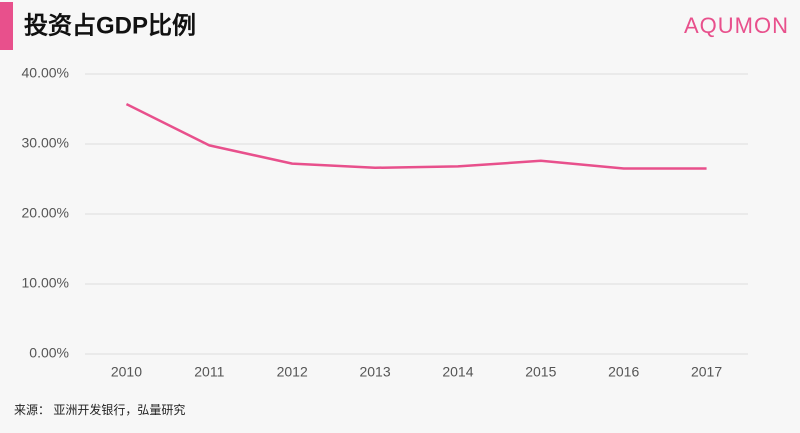 This screenshot has width=800, height=433. What do you see at coordinates (110, 25) in the screenshot?
I see `chart-title: 投资占GDP比例` at bounding box center [110, 25].